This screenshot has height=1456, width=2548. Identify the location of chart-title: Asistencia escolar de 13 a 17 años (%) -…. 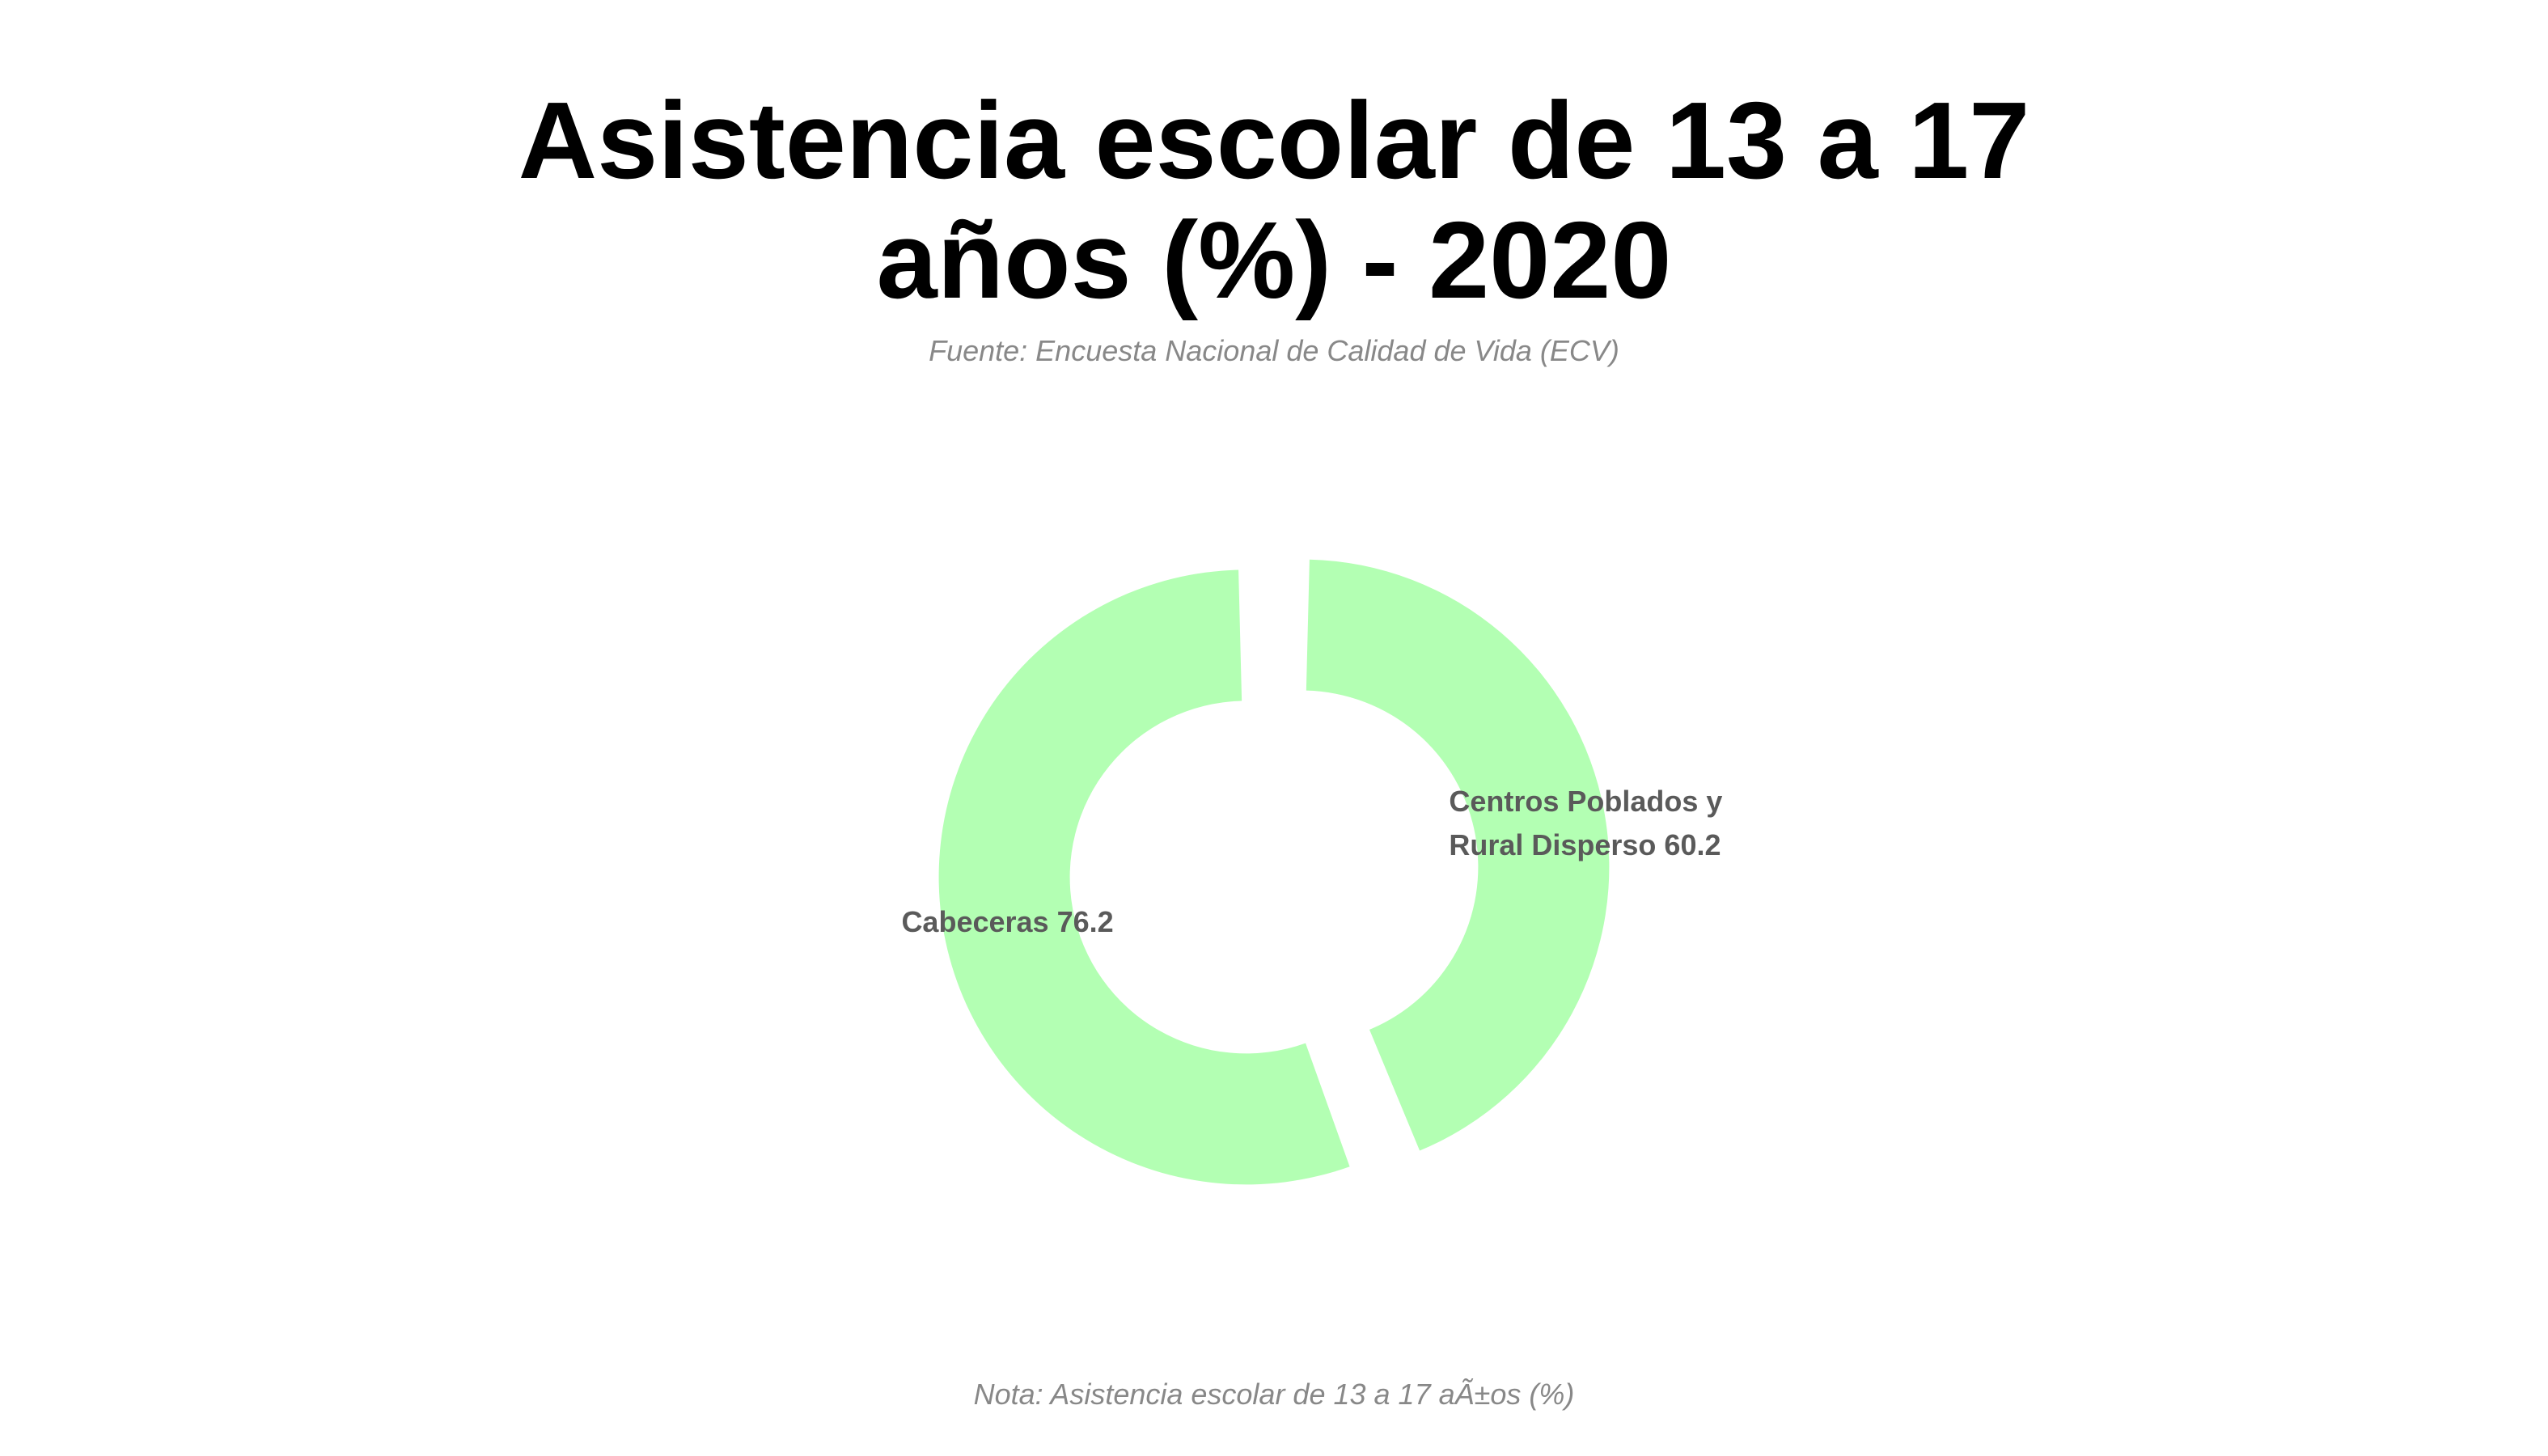
(1274, 200).